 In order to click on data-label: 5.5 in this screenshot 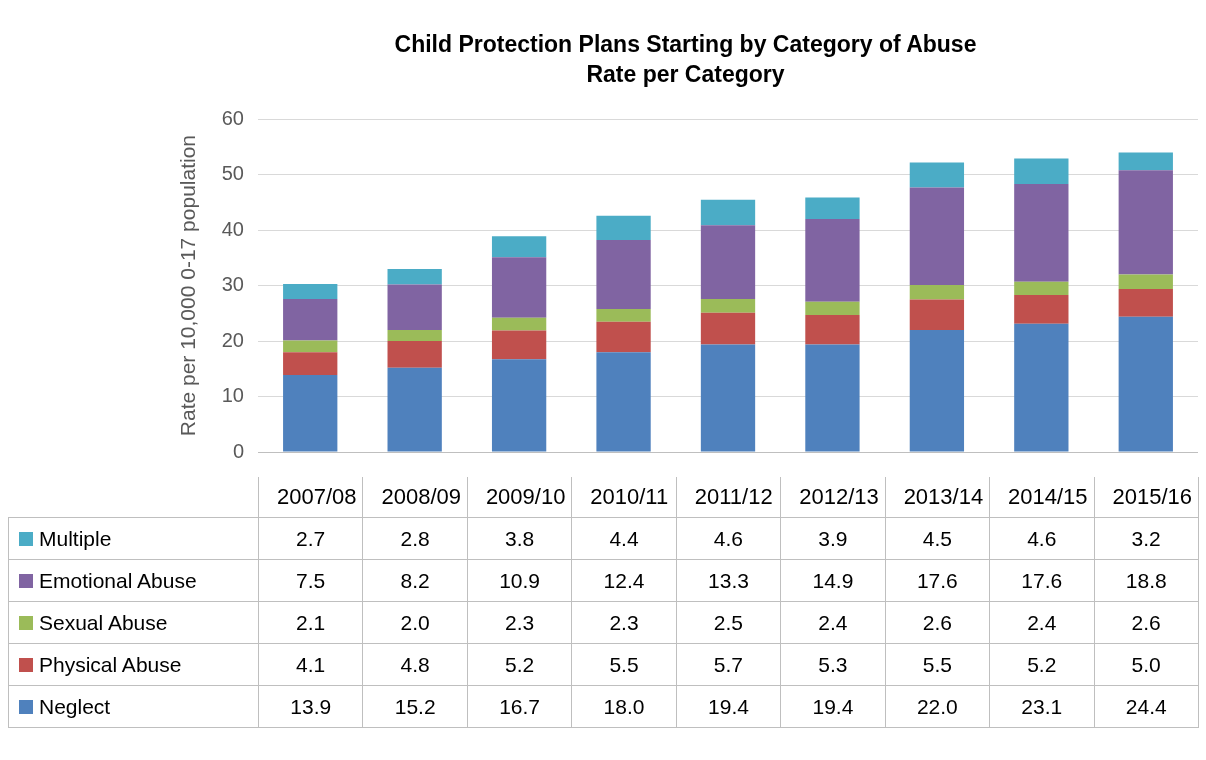, I will do `click(937, 664)`.